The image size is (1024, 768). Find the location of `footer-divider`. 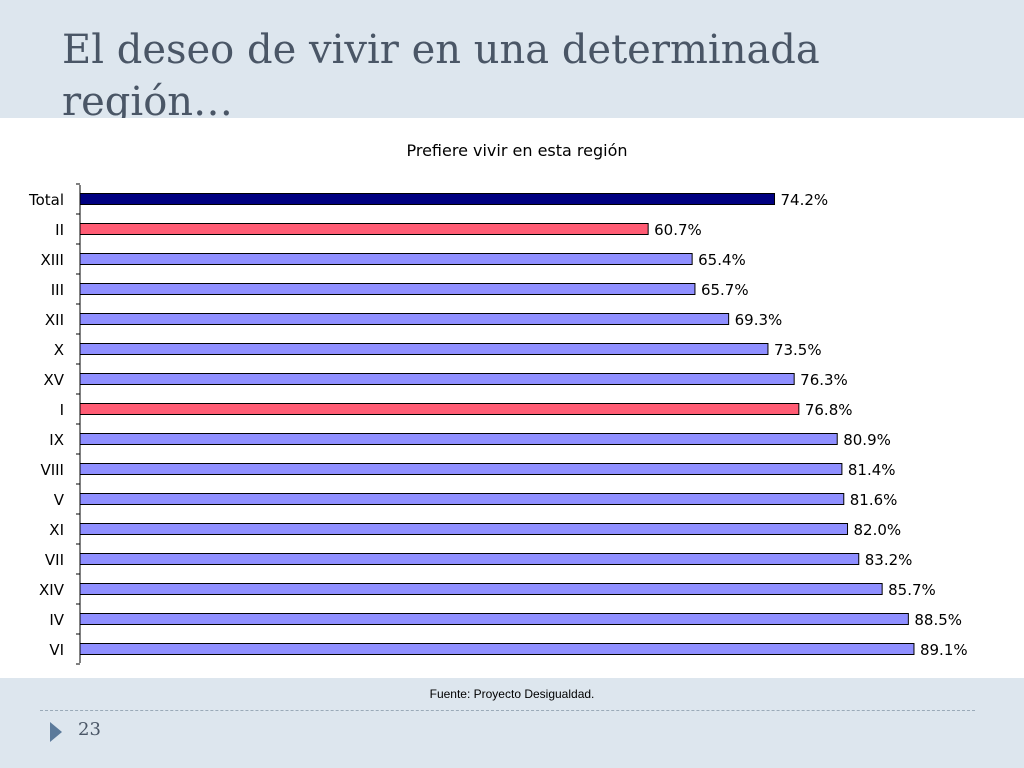

footer-divider is located at coordinates (507, 710).